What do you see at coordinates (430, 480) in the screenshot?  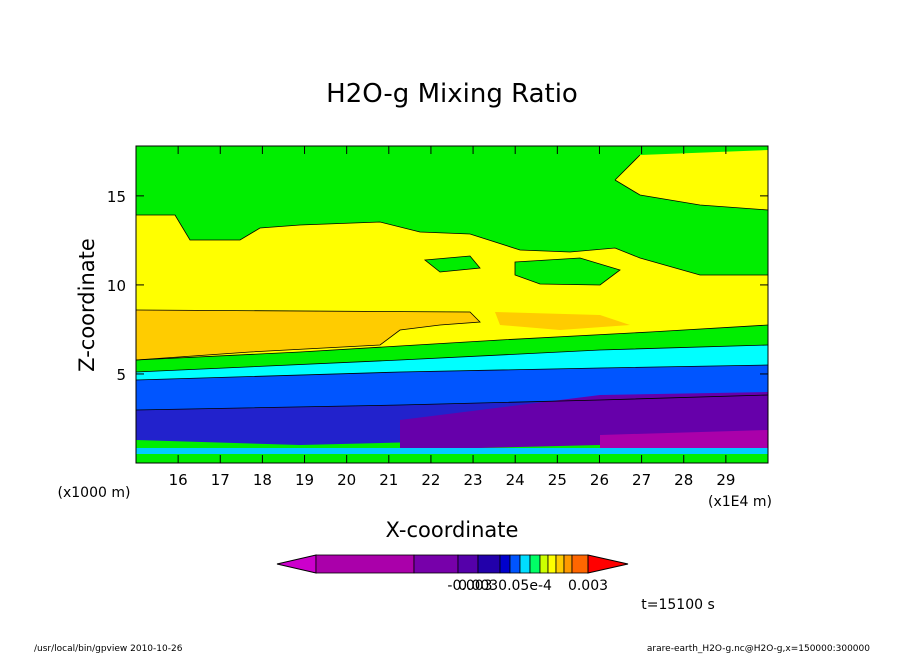 I see `x-tick-label: 22` at bounding box center [430, 480].